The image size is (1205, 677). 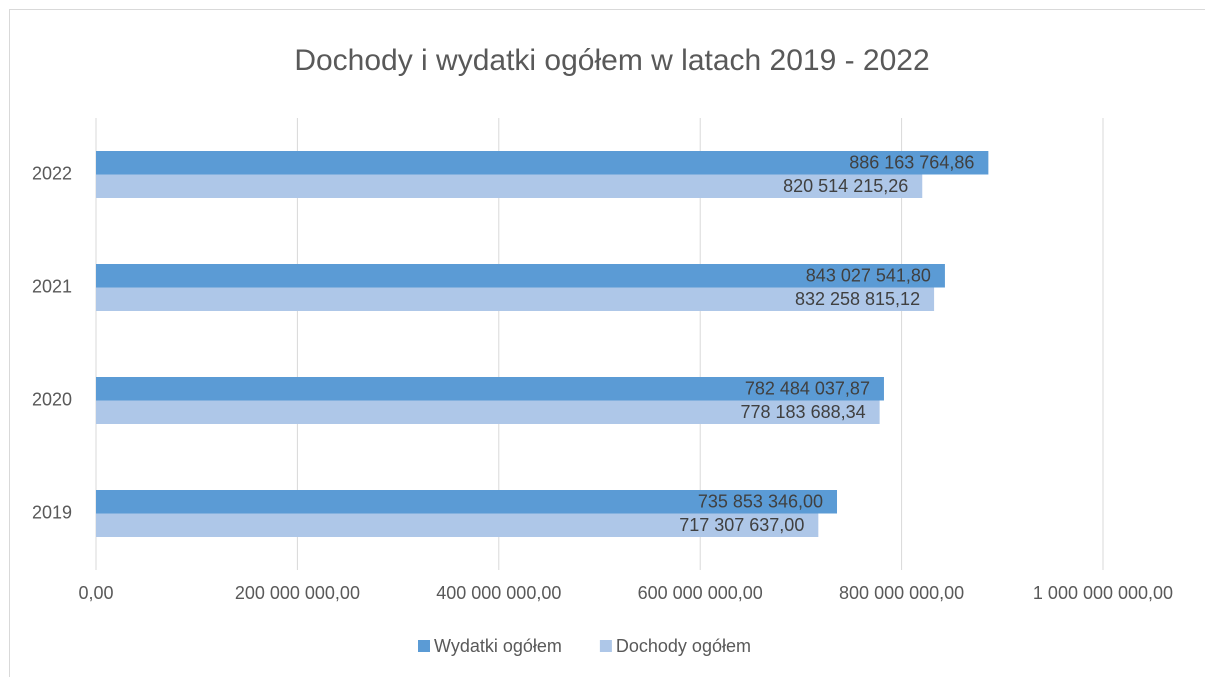 What do you see at coordinates (297, 593) in the screenshot?
I see `x-tick-label: 200 000 000,00` at bounding box center [297, 593].